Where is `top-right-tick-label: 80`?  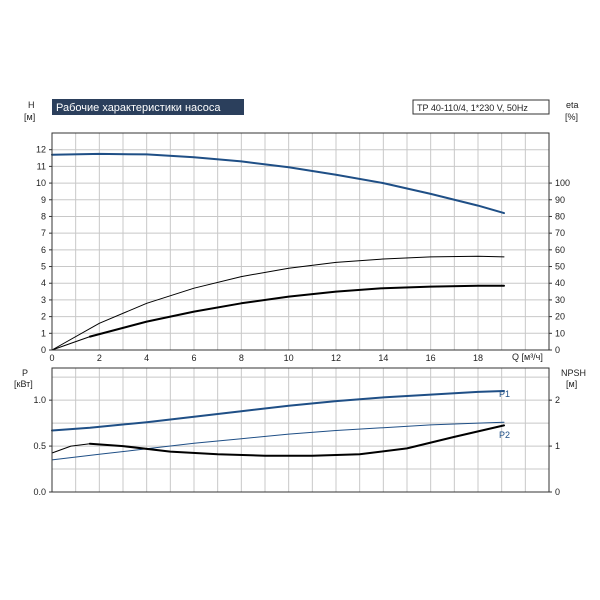 top-right-tick-label: 80 is located at coordinates (560, 216).